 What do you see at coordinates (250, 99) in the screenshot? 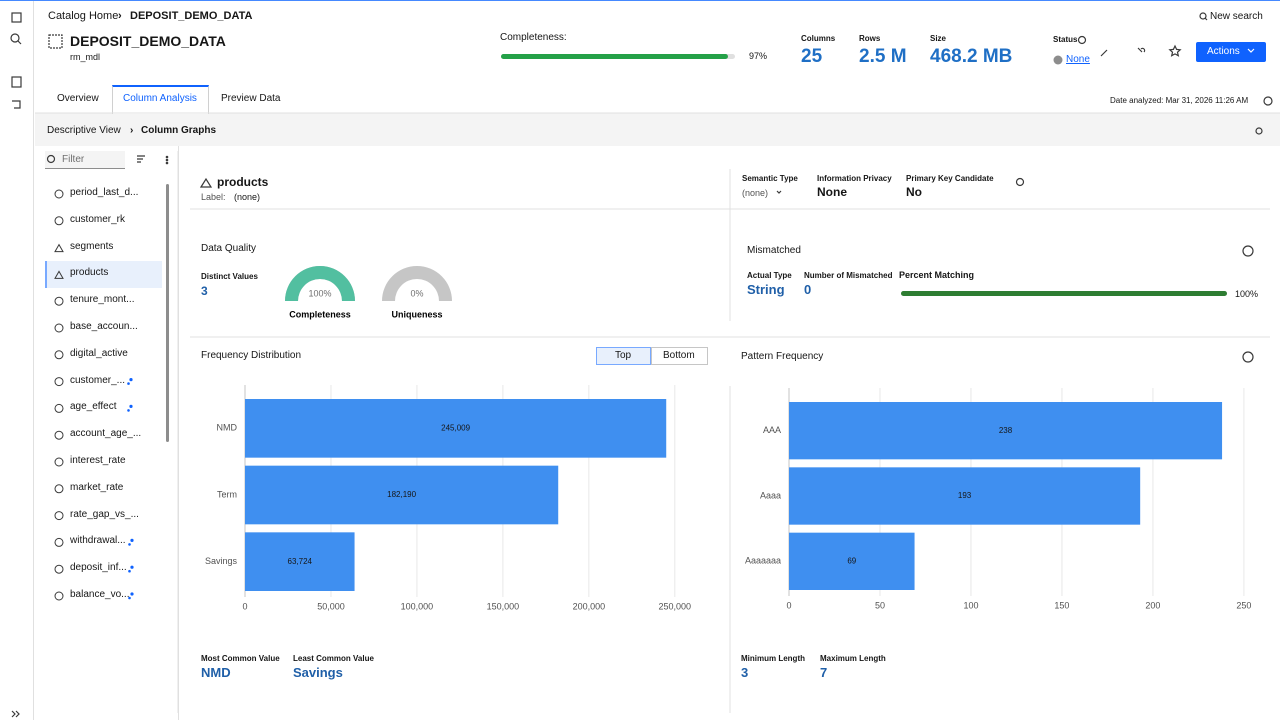
I see `tab: Preview Data` at bounding box center [250, 99].